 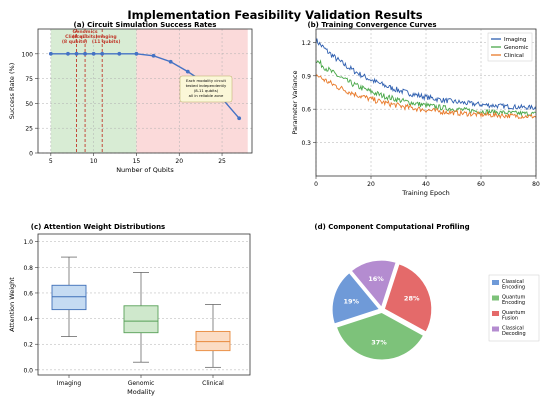 I want to click on series-line-imaging, so click(x=426, y=74).